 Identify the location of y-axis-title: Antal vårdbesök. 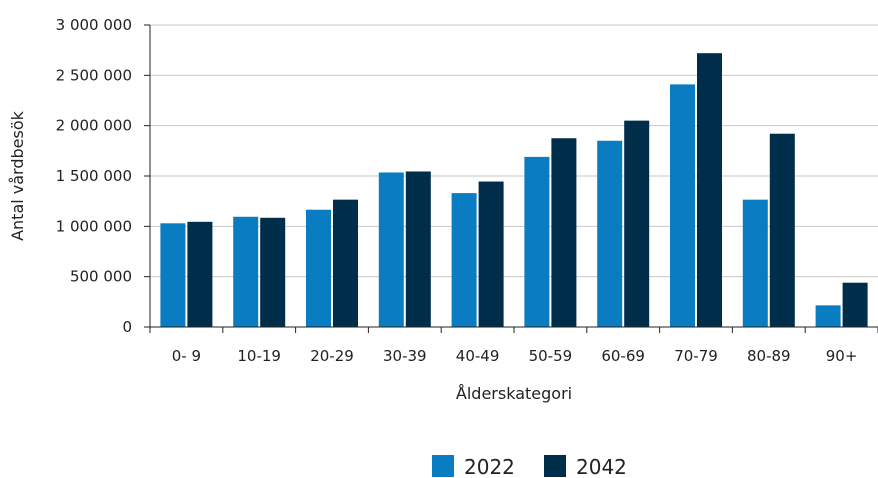
(17, 175).